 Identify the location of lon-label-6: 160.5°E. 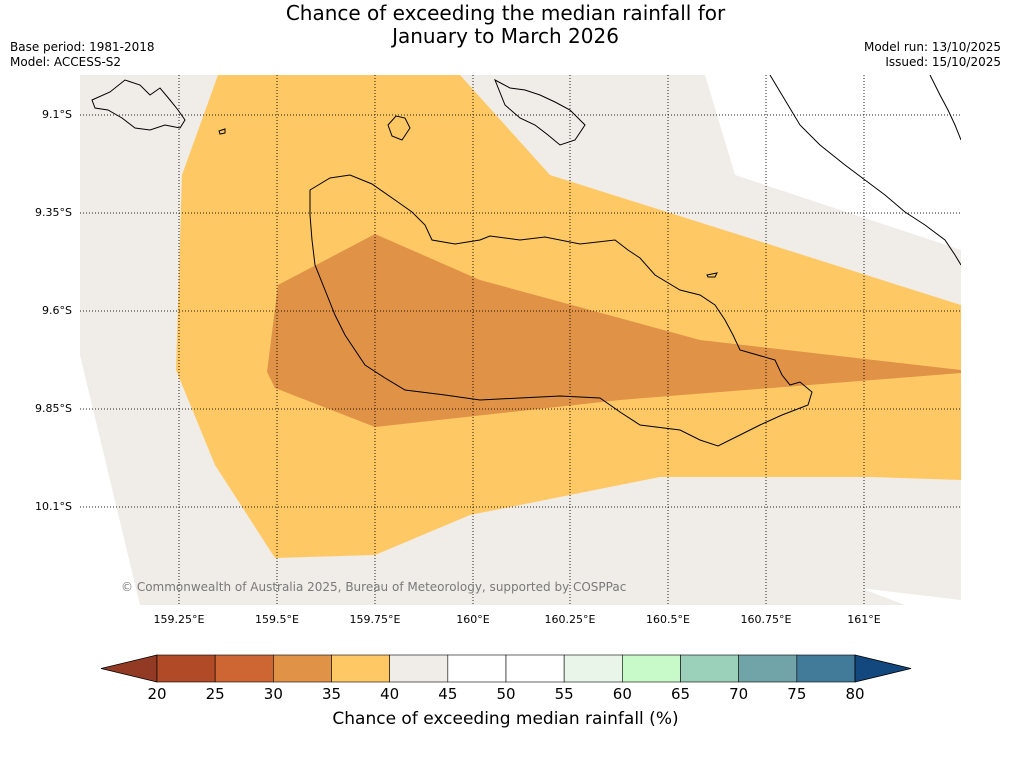
(668, 619).